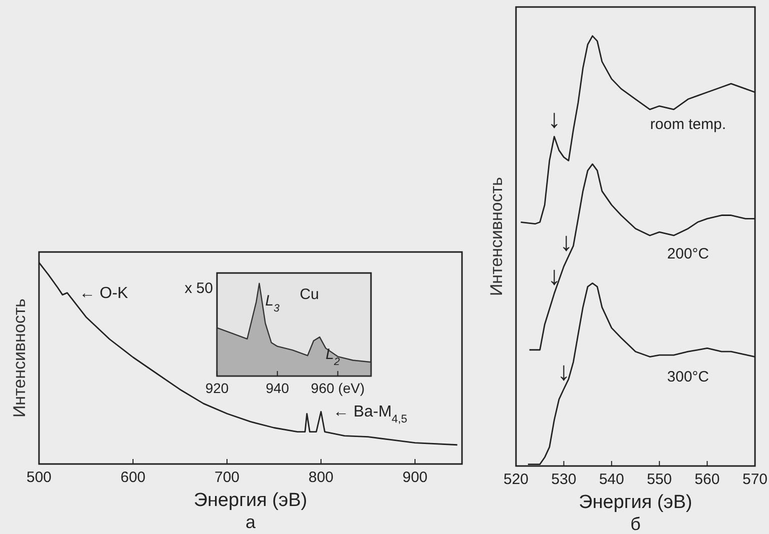  I want to click on x-tick-label: 600, so click(133, 477).